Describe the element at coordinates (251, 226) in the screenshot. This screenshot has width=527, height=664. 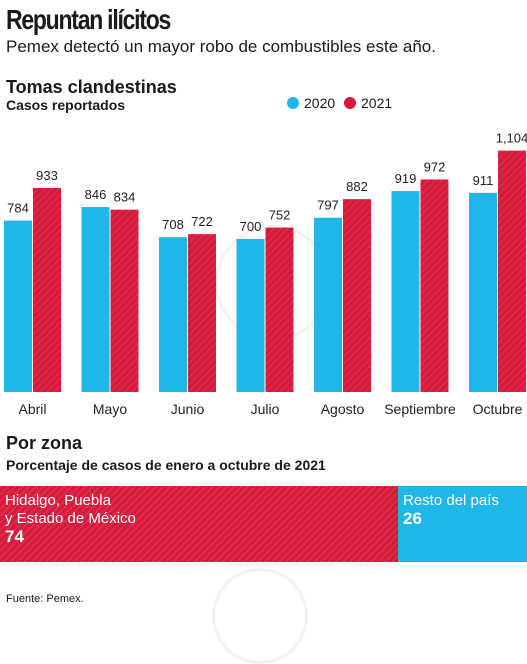
I see `data-label-2020-julio: 700` at that location.